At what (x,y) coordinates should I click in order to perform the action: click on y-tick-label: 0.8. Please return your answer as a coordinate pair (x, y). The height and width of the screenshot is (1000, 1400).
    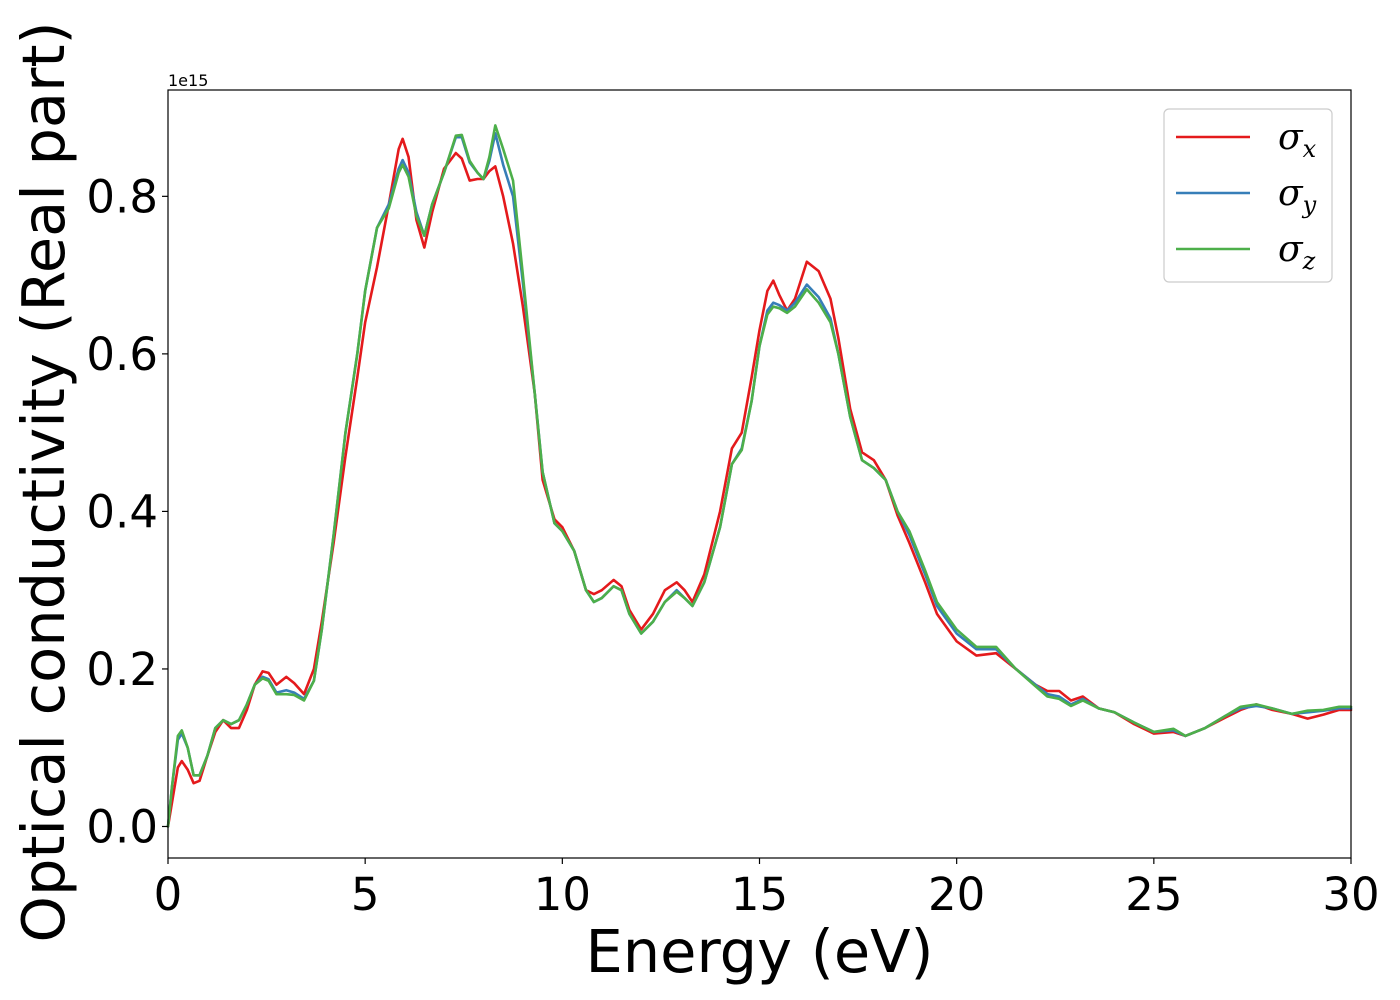
    Looking at the image, I should click on (122, 196).